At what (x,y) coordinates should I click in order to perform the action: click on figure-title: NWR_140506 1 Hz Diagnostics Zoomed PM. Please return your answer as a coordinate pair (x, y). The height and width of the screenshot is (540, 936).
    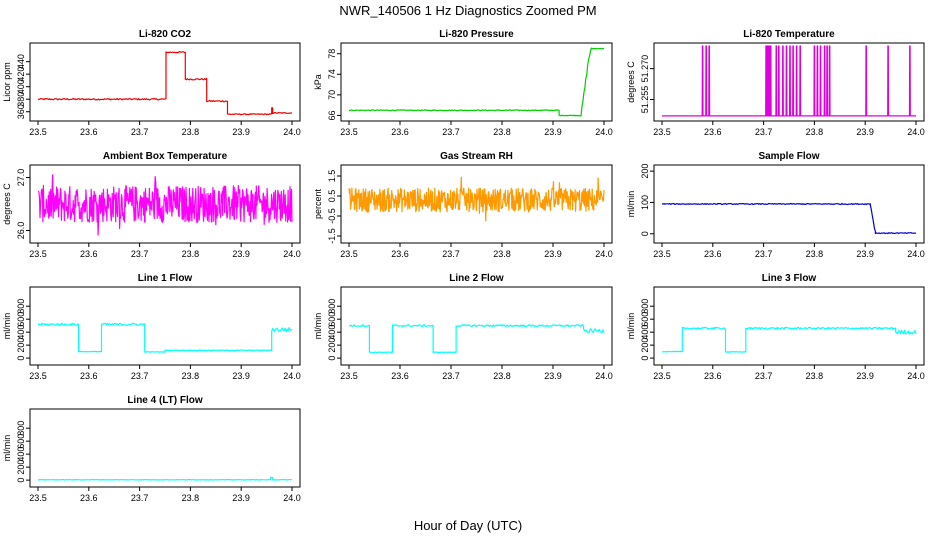
    Looking at the image, I should click on (467, 10).